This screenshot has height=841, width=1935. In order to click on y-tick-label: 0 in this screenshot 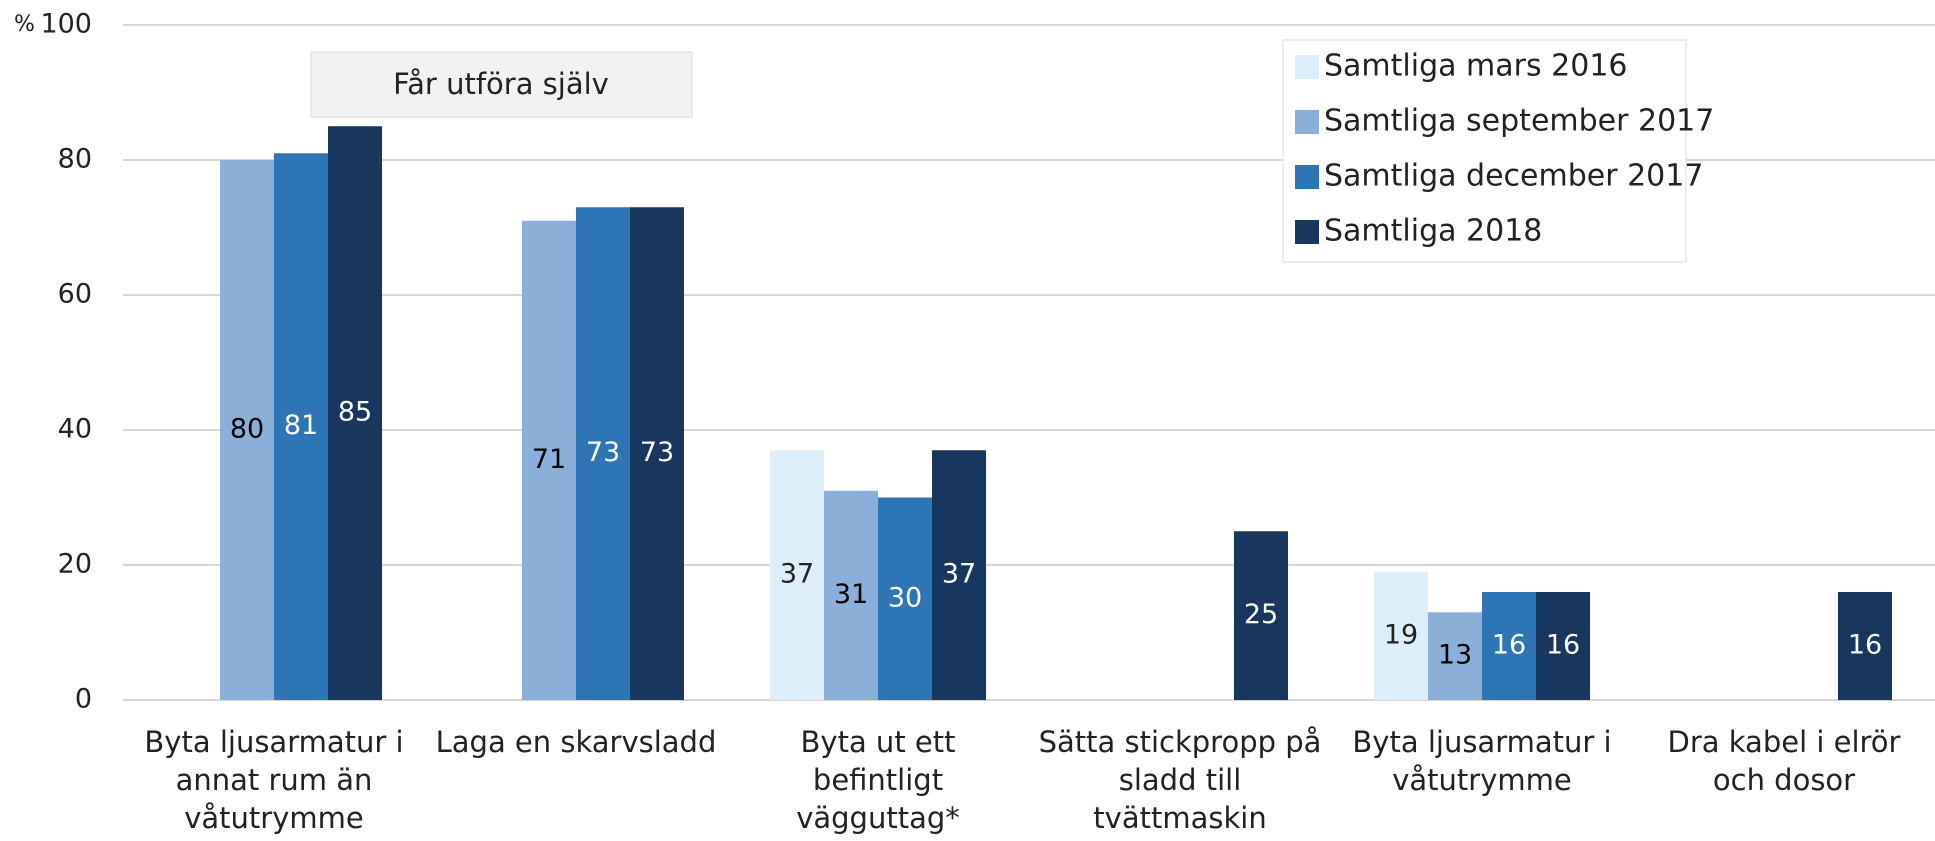, I will do `click(83, 699)`.